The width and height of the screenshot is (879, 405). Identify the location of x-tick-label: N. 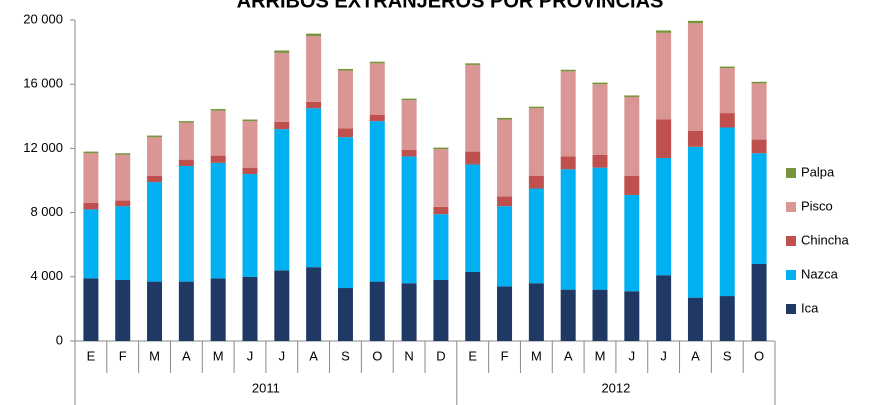
(408, 355).